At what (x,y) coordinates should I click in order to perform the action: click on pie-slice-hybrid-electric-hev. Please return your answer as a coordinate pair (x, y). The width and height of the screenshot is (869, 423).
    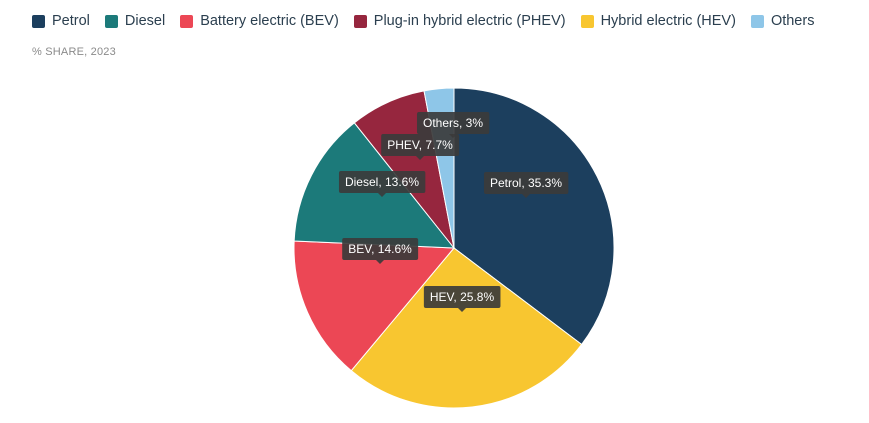
    Looking at the image, I should click on (466, 328).